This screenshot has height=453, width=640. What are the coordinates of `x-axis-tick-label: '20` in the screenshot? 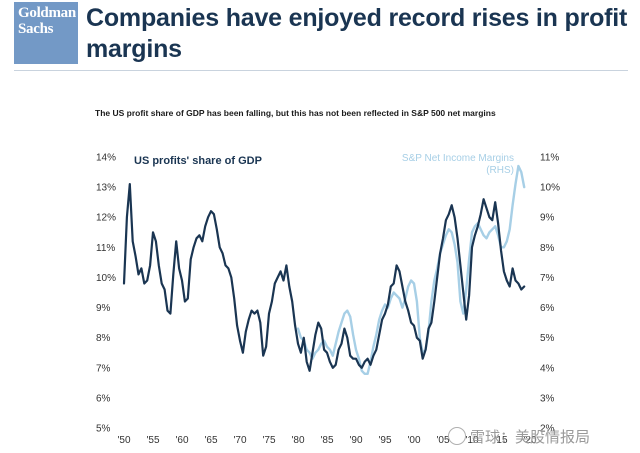 It's located at (529, 440).